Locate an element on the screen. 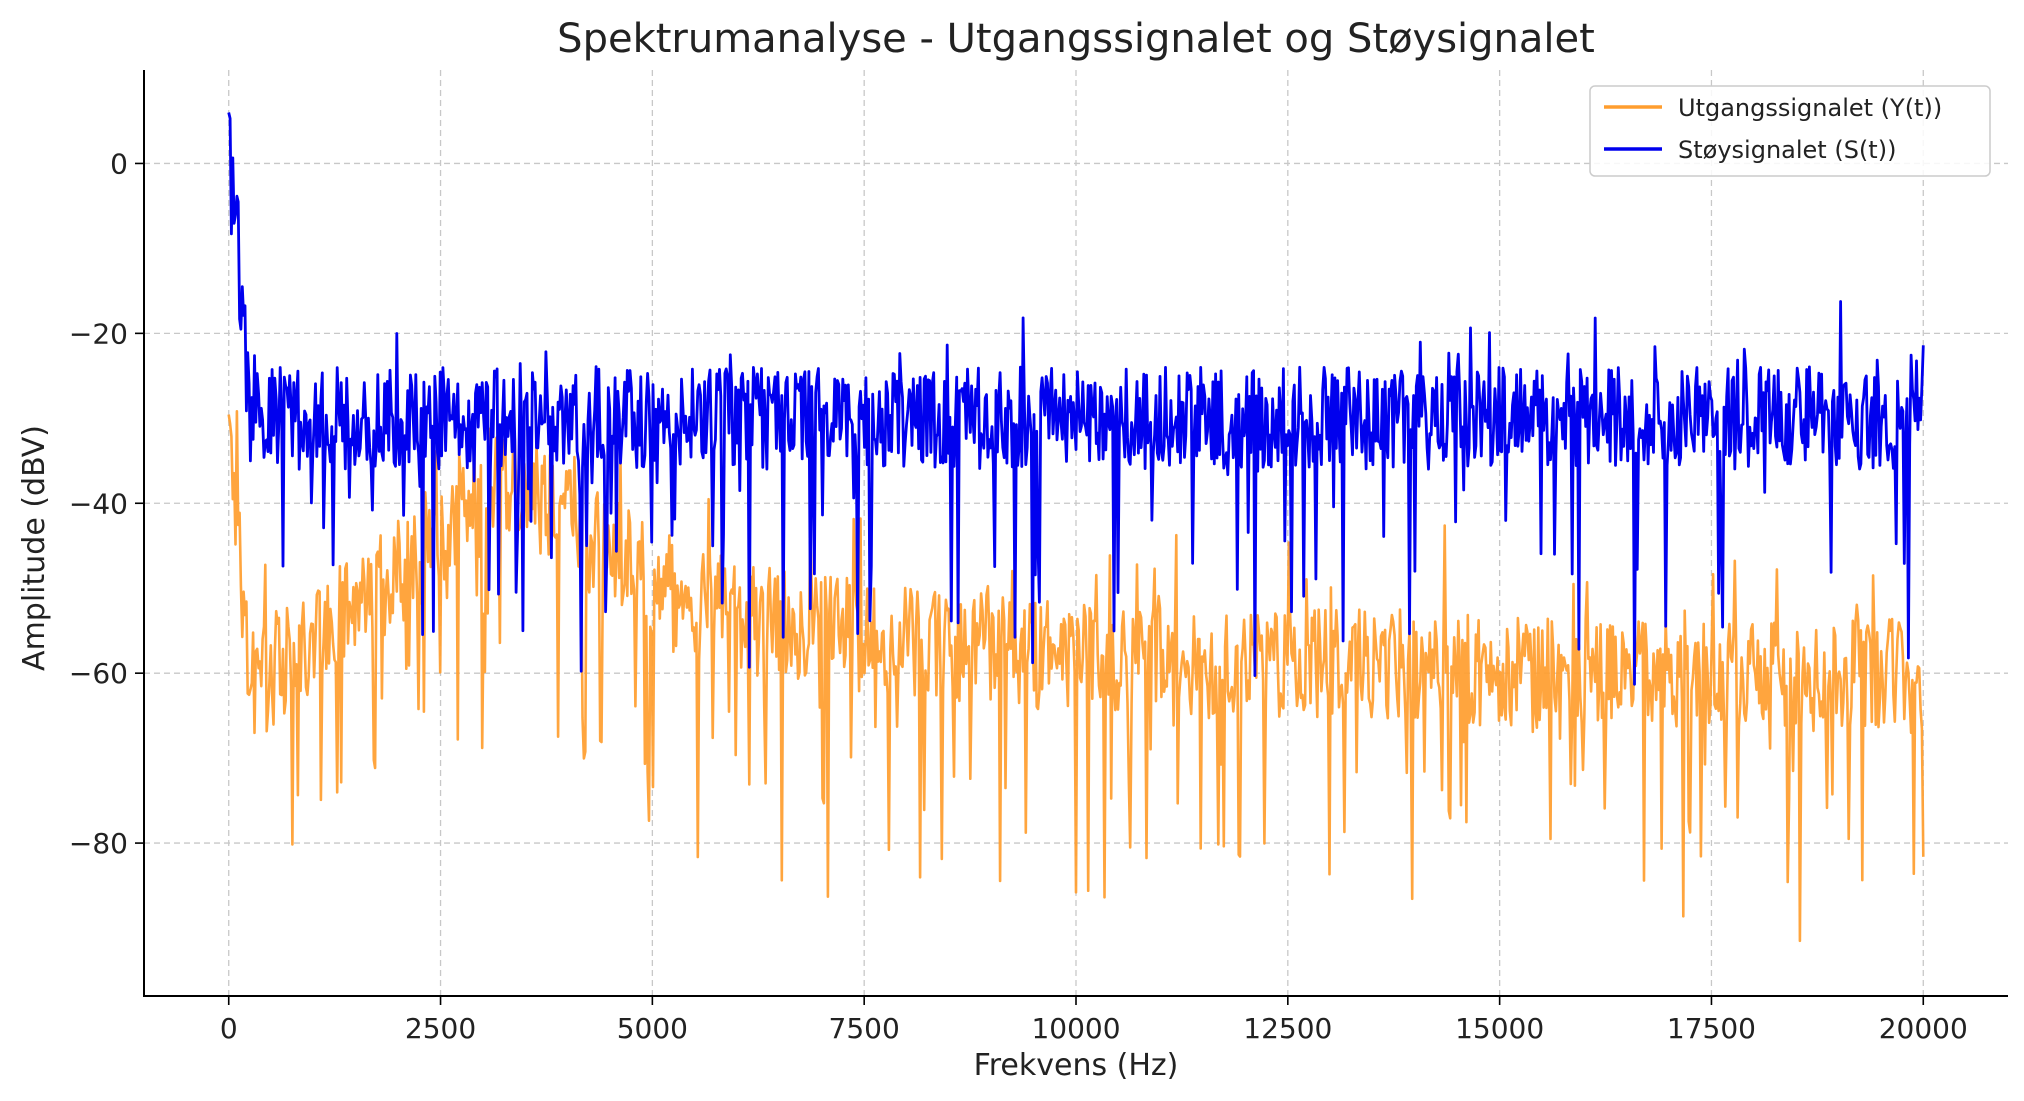 Image resolution: width=2024 pixels, height=1101 pixels. y-axis-label: Amplitude (dBV) is located at coordinates (34, 548).